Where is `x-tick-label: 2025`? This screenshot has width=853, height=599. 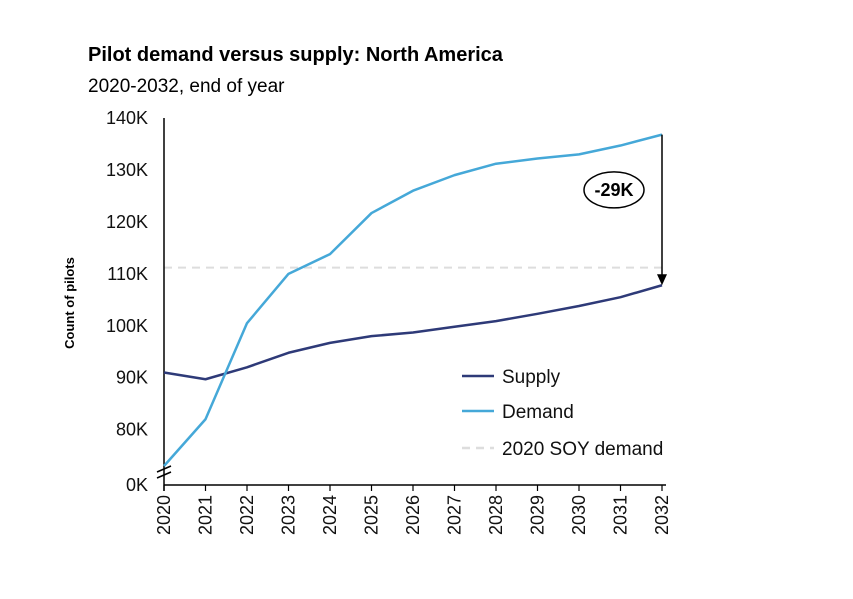
x-tick-label: 2025 is located at coordinates (372, 515).